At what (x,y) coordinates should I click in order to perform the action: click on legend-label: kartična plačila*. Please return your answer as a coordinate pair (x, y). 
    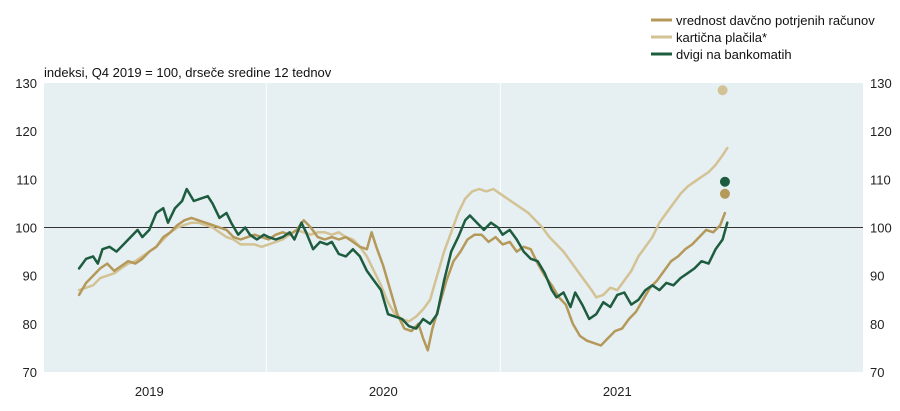
    Looking at the image, I should click on (721, 37).